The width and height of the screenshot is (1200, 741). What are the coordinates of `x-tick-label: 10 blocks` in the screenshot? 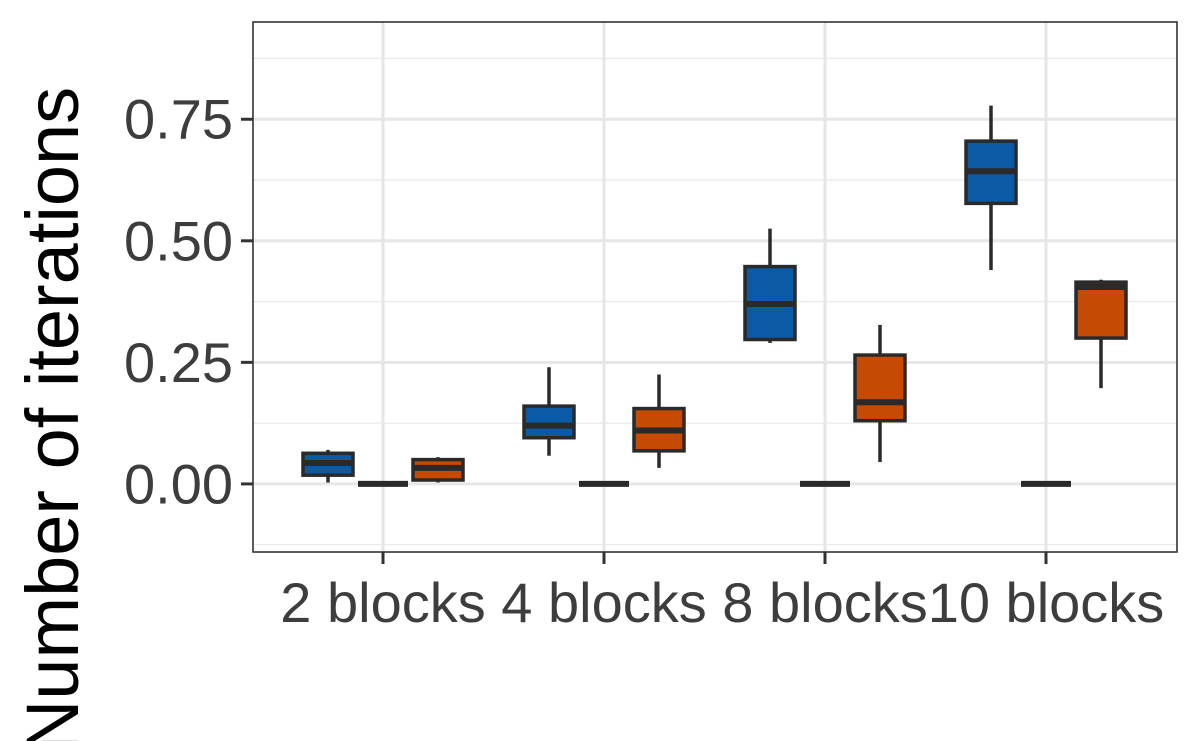 It's located at (1046, 602).